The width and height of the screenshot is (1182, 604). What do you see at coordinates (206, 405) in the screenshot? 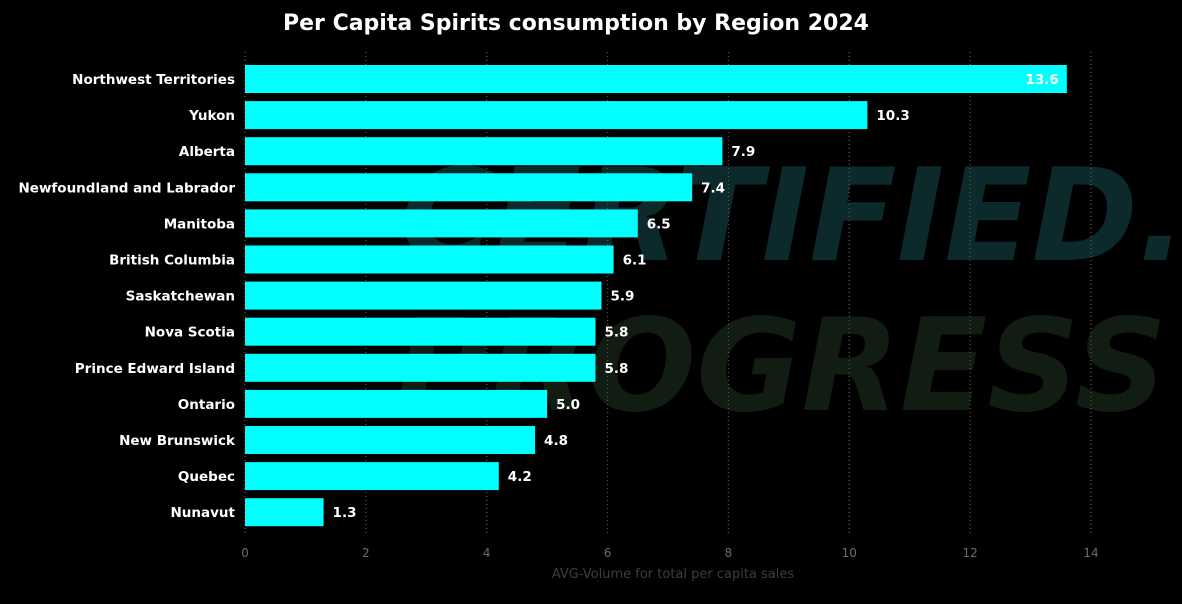
I see `category-label: Ontario` at bounding box center [206, 405].